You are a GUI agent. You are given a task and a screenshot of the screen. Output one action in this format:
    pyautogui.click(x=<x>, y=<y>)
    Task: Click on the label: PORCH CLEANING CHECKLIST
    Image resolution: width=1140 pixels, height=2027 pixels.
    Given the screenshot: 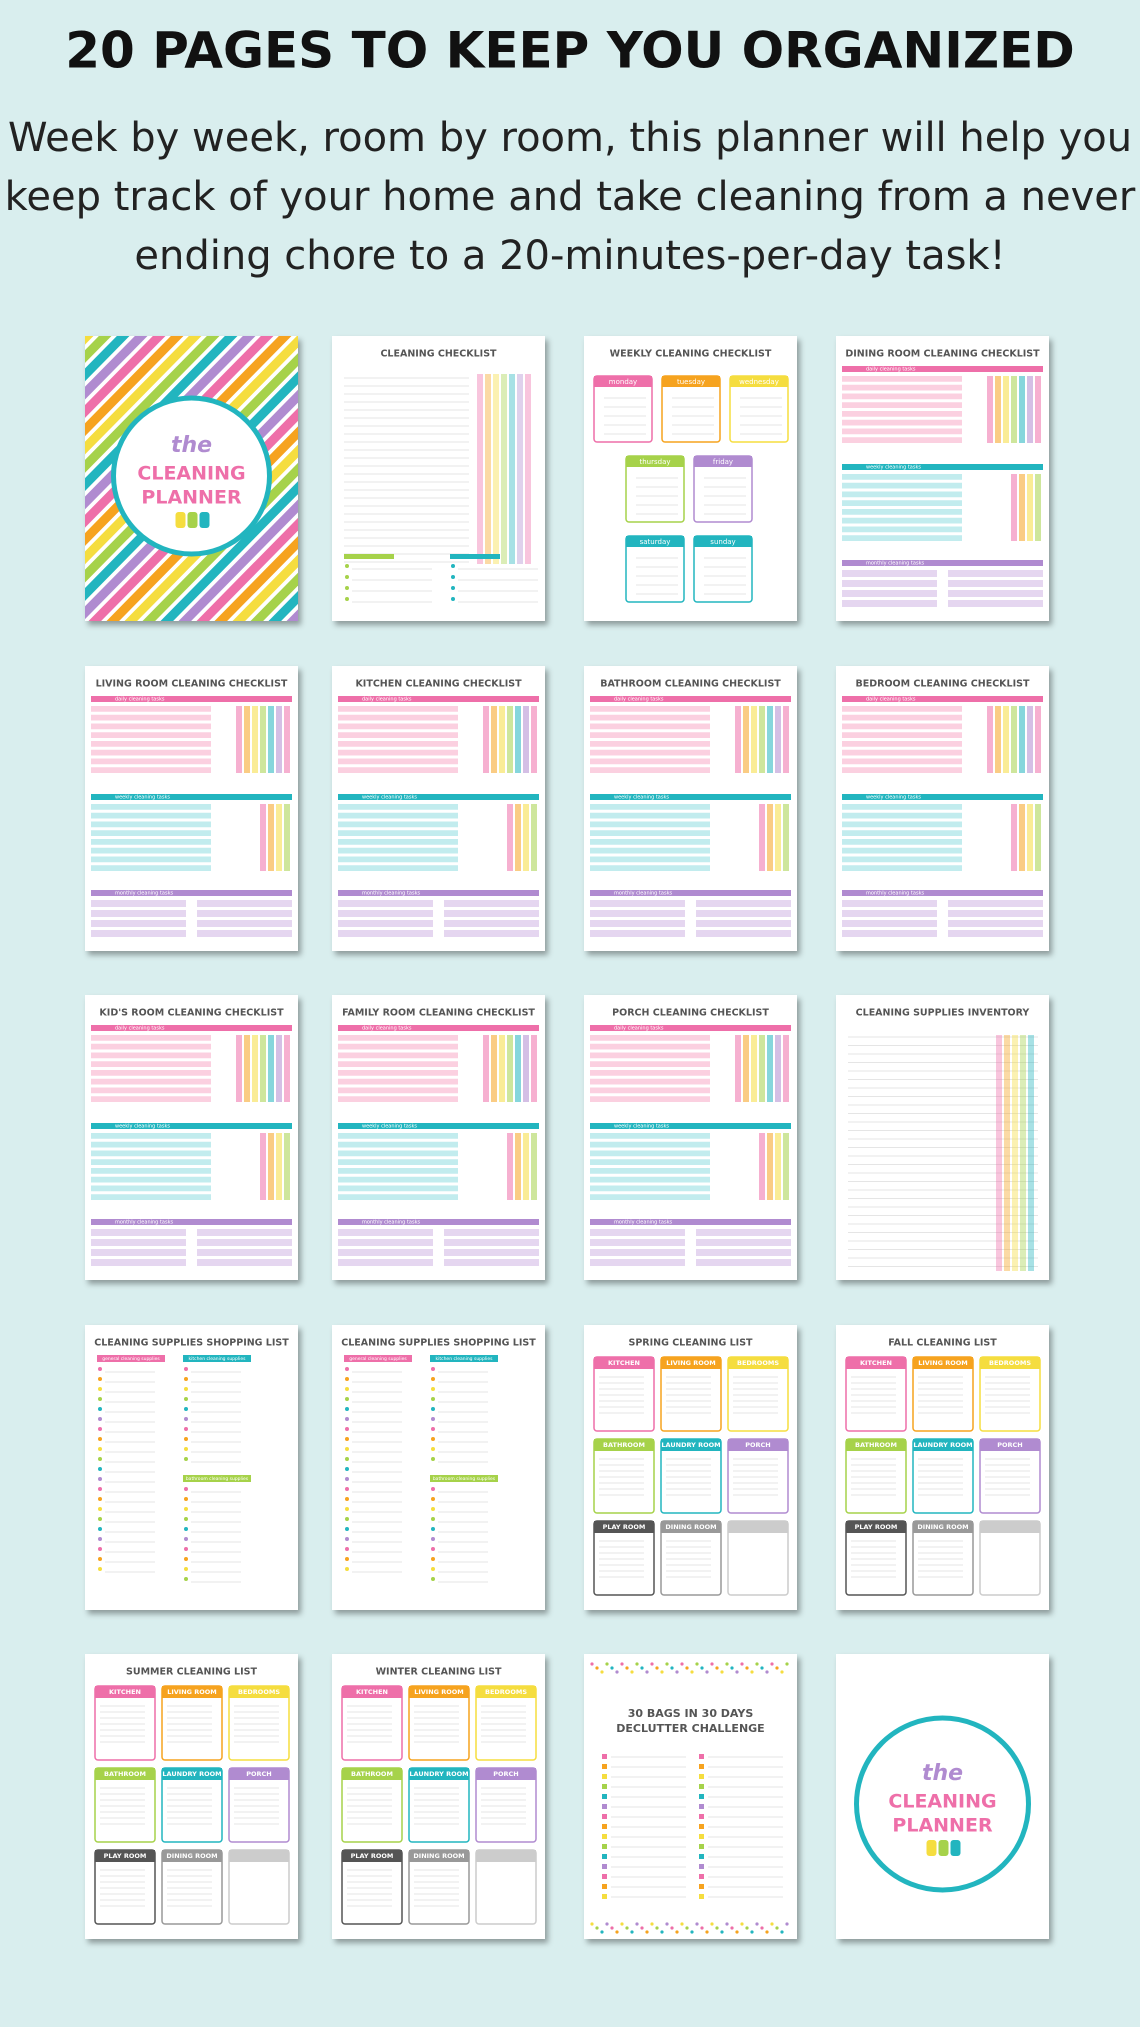 What is the action you would take?
    pyautogui.click(x=690, y=1013)
    